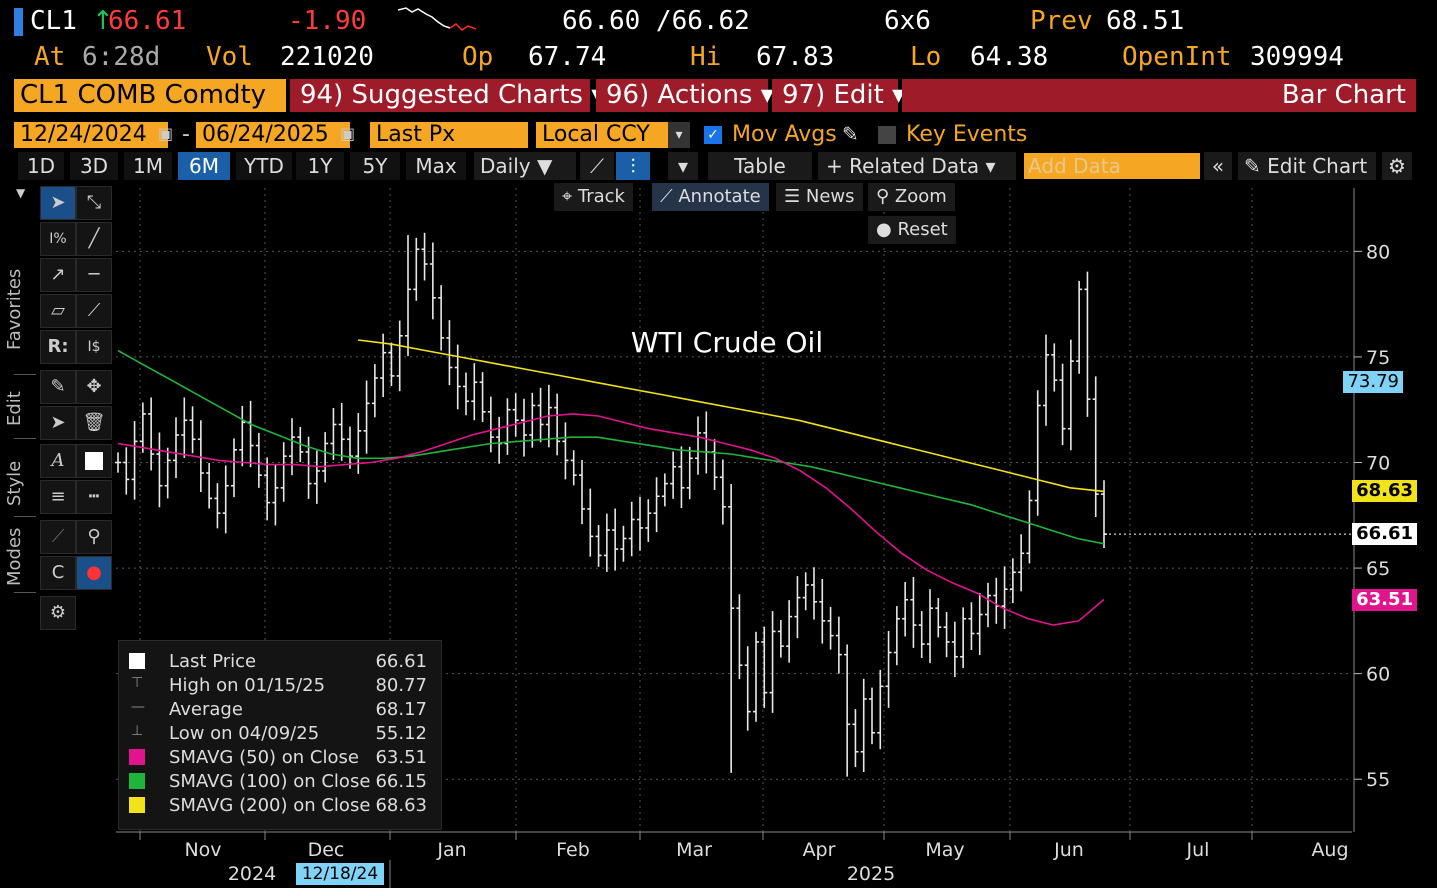 This screenshot has height=888, width=1437. I want to click on legend-label: Average, so click(206, 709).